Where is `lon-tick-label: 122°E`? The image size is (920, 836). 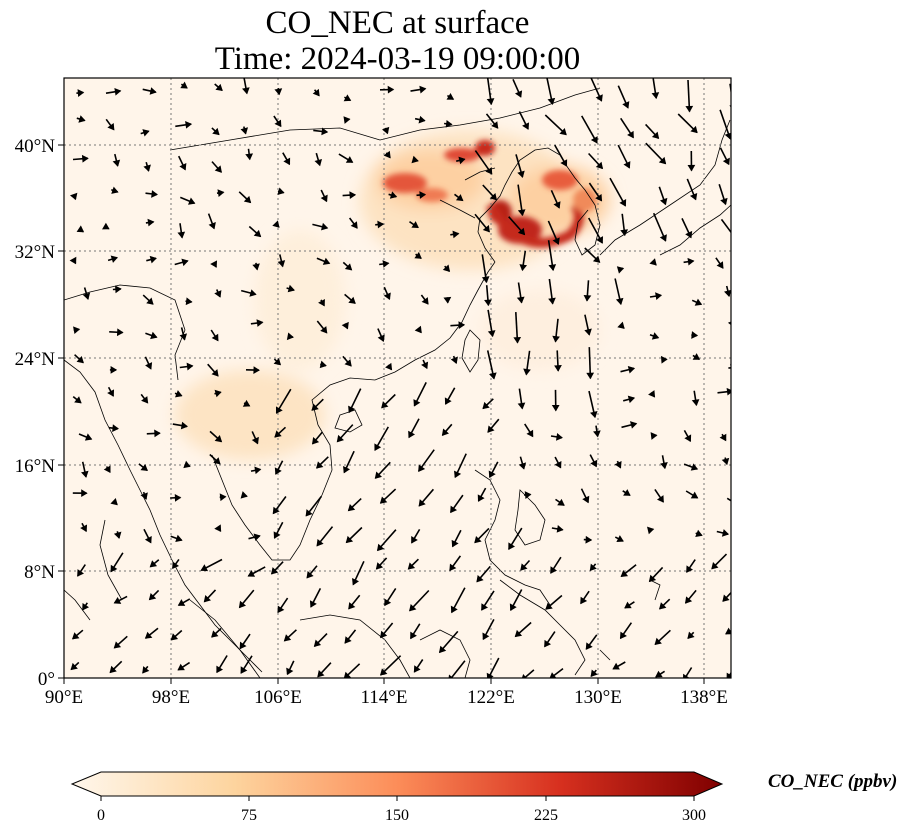
lon-tick-label: 122°E is located at coordinates (491, 697).